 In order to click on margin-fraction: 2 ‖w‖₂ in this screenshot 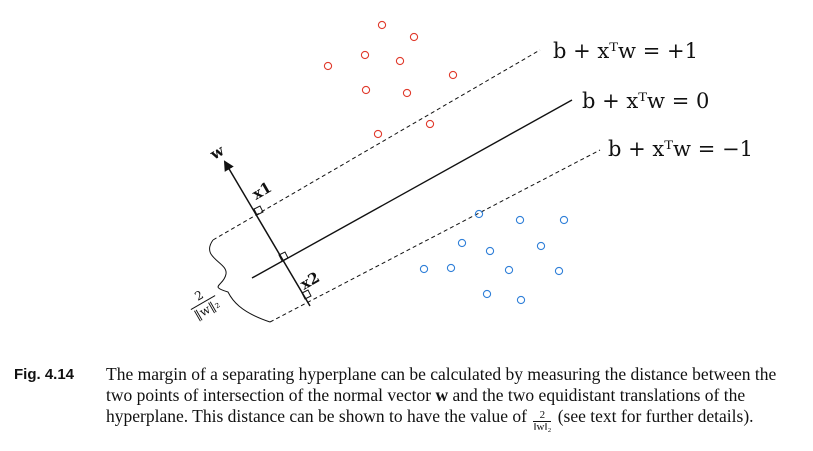, I will do `click(206, 305)`.